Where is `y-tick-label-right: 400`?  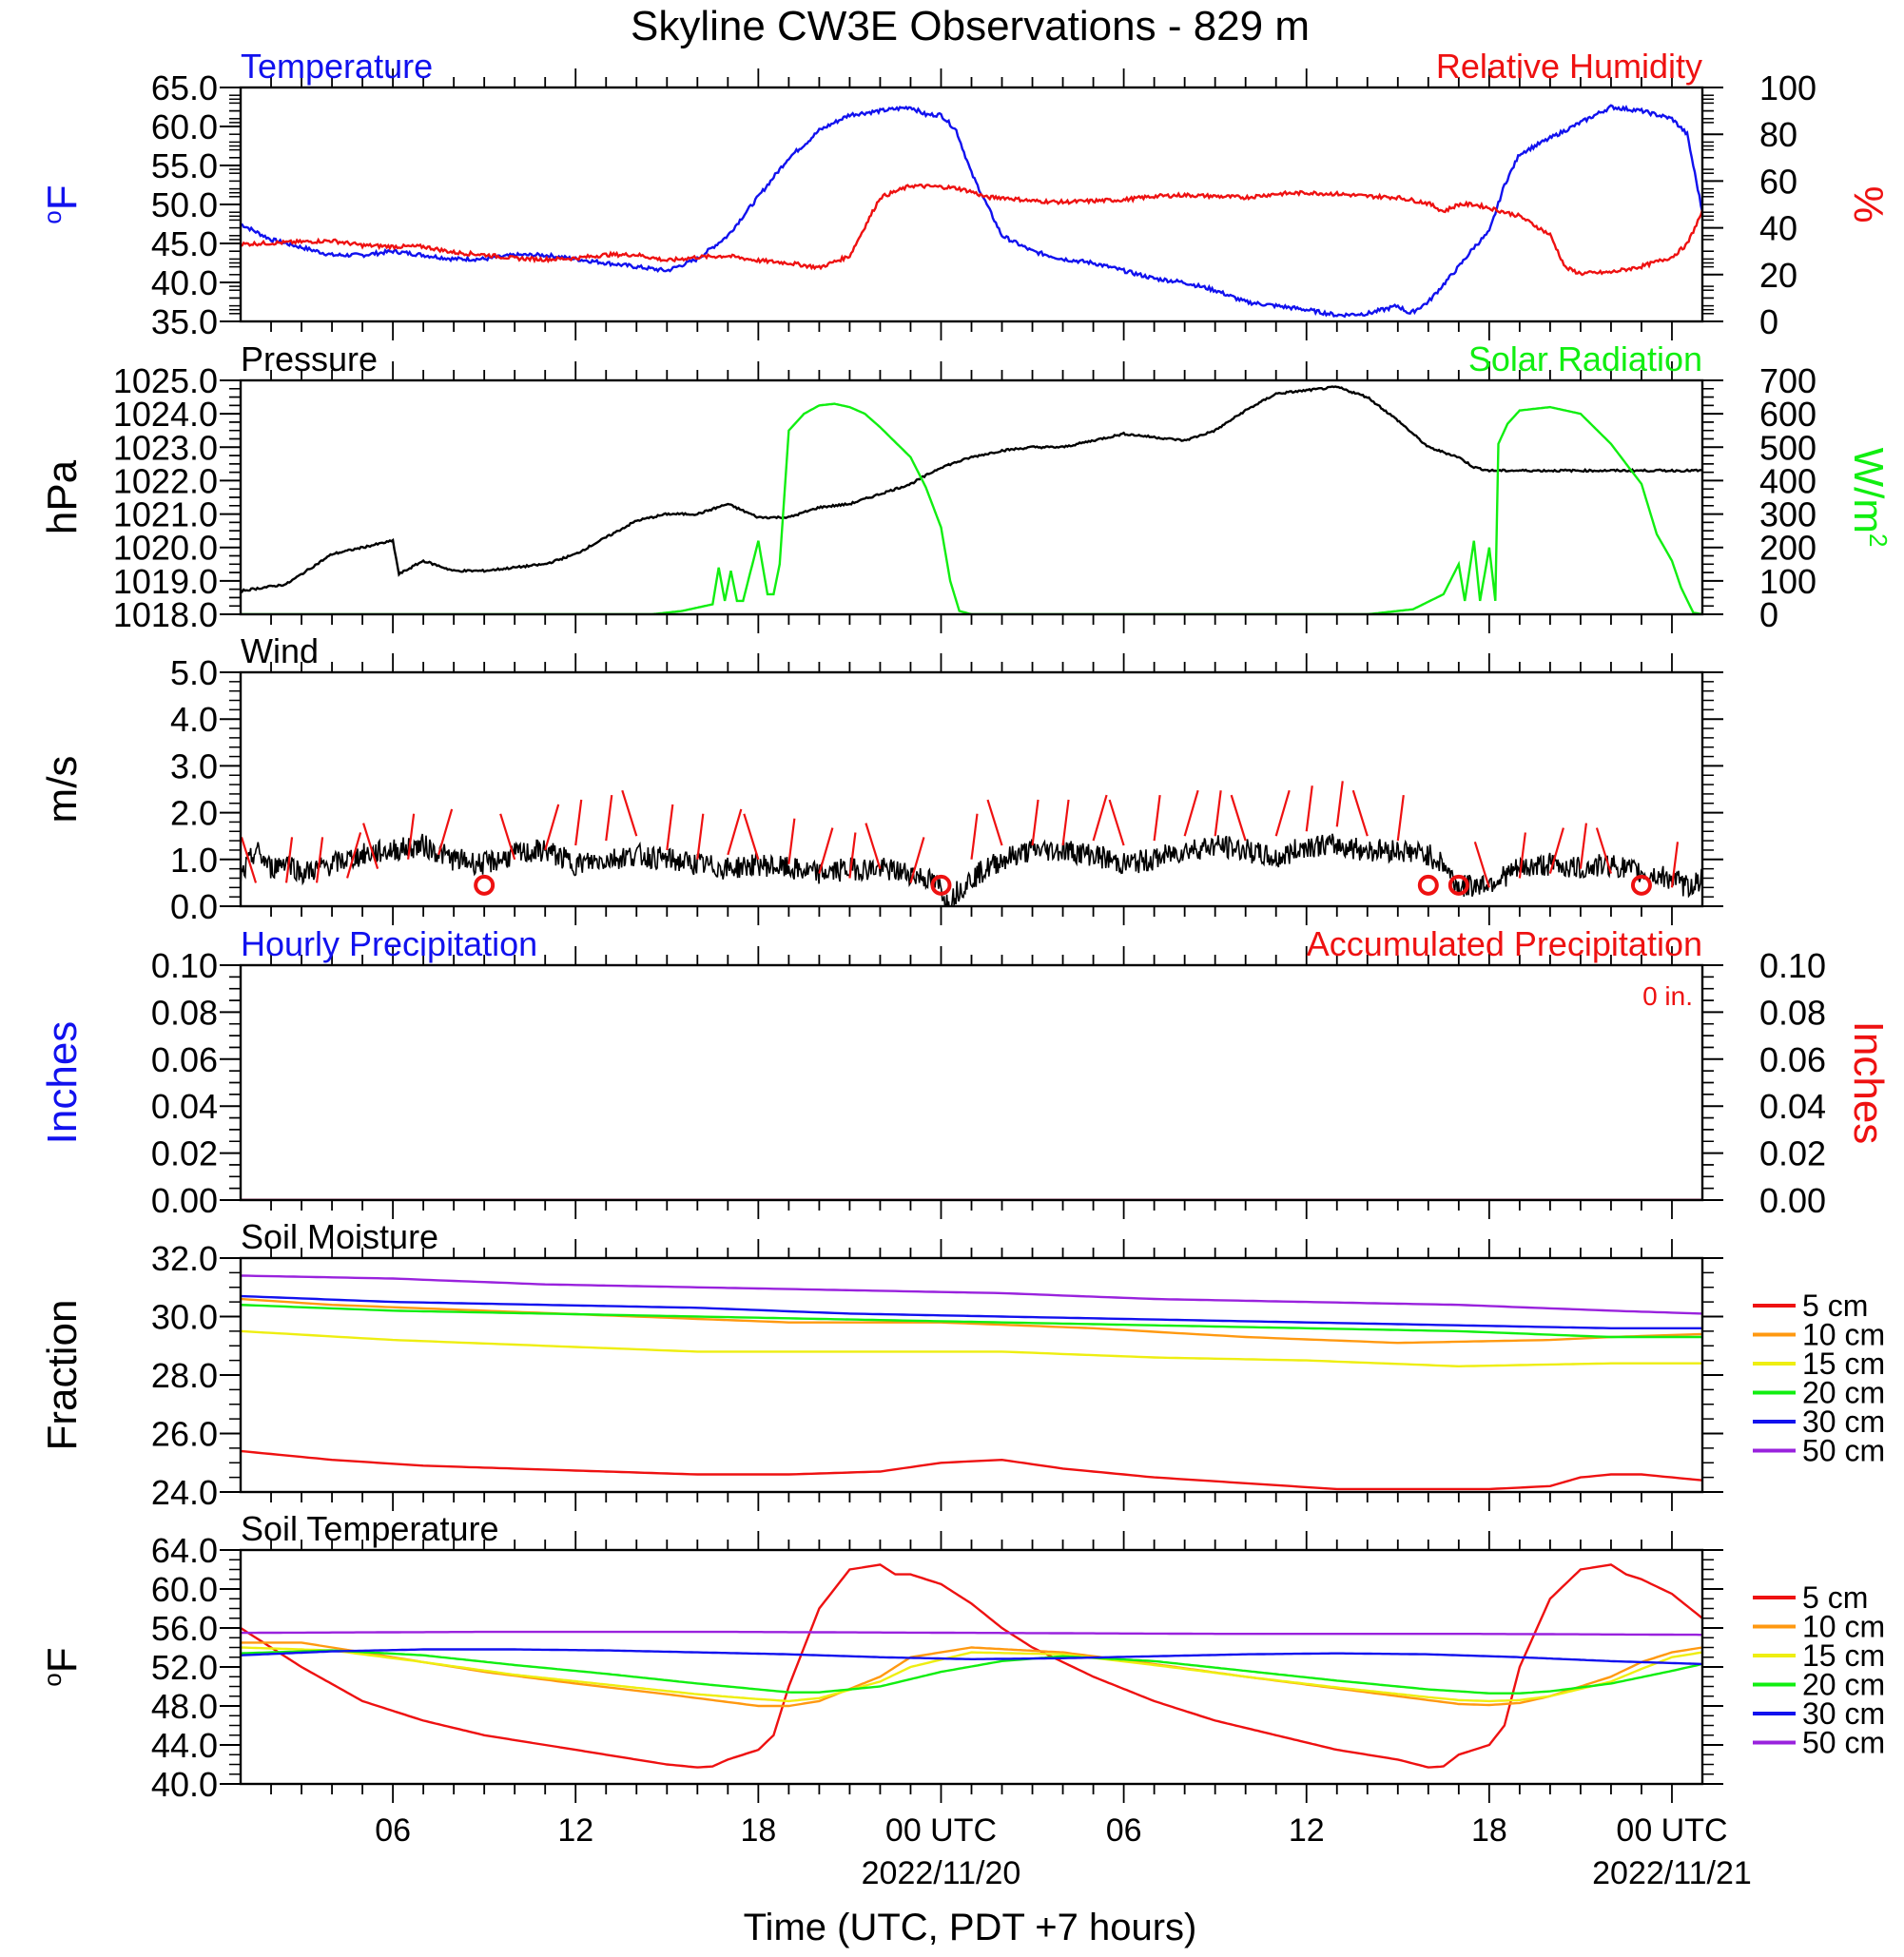 y-tick-label-right: 400 is located at coordinates (1788, 480).